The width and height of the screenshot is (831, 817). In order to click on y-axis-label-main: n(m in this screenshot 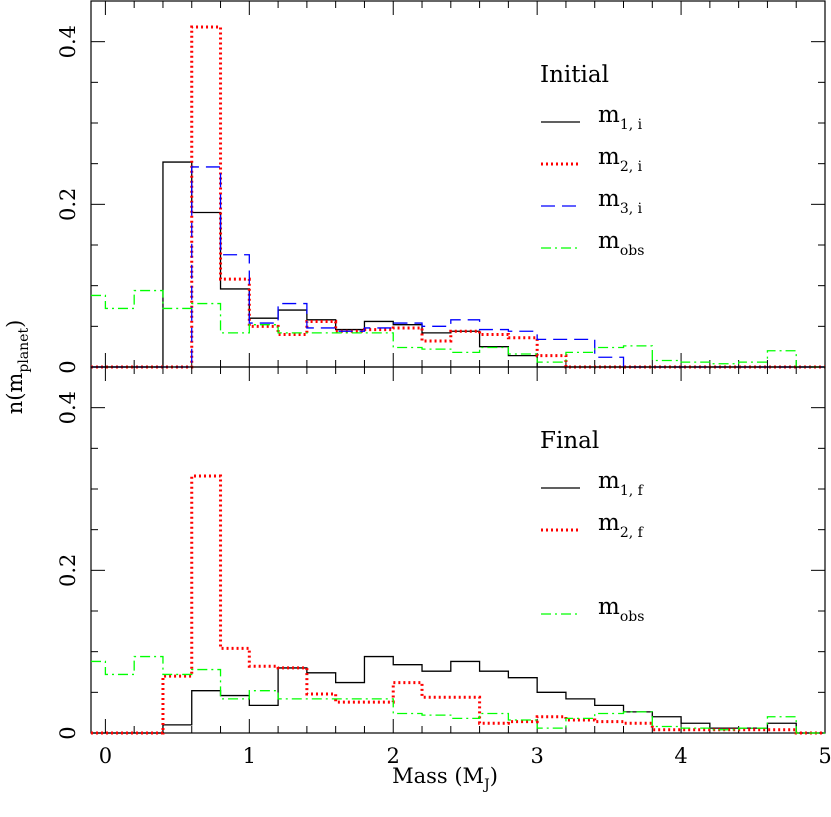, I will do `click(15, 394)`.